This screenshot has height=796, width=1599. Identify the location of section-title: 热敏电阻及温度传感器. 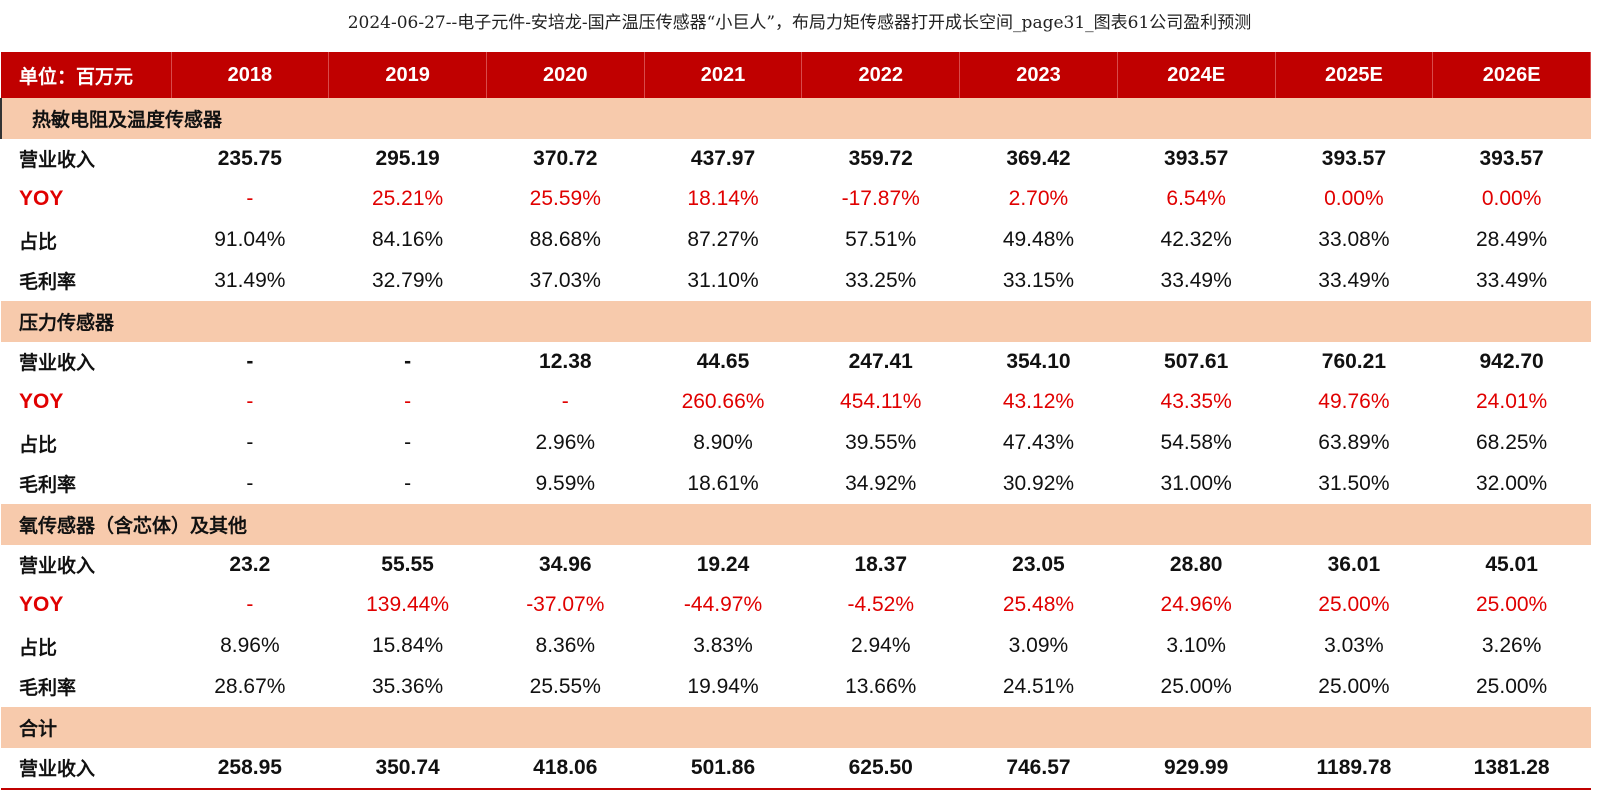
(795, 118).